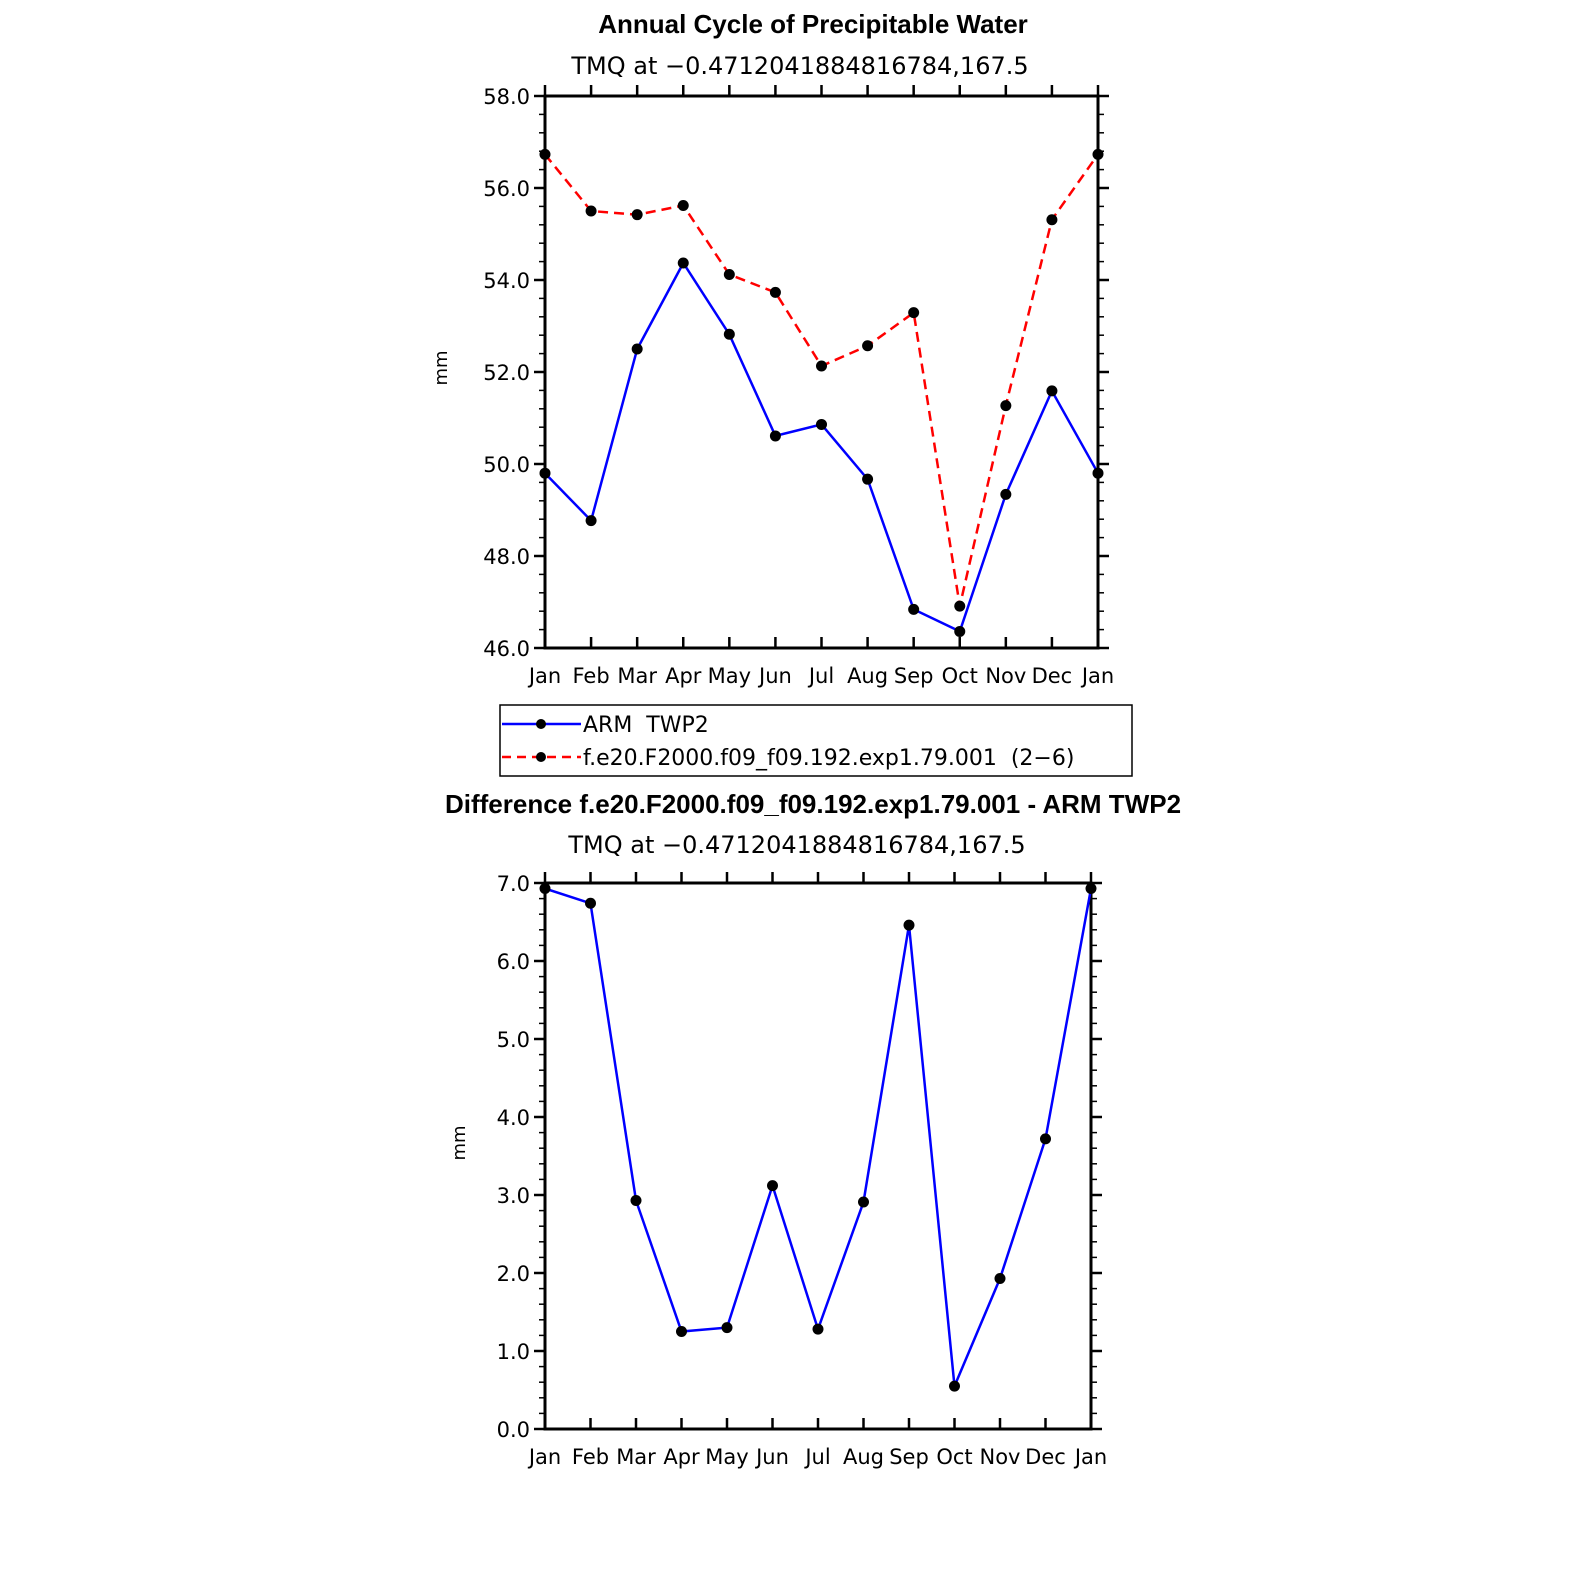  Describe the element at coordinates (813, 24) in the screenshot. I see `chart-title: Annual Cycle of Precipitable Water` at that location.